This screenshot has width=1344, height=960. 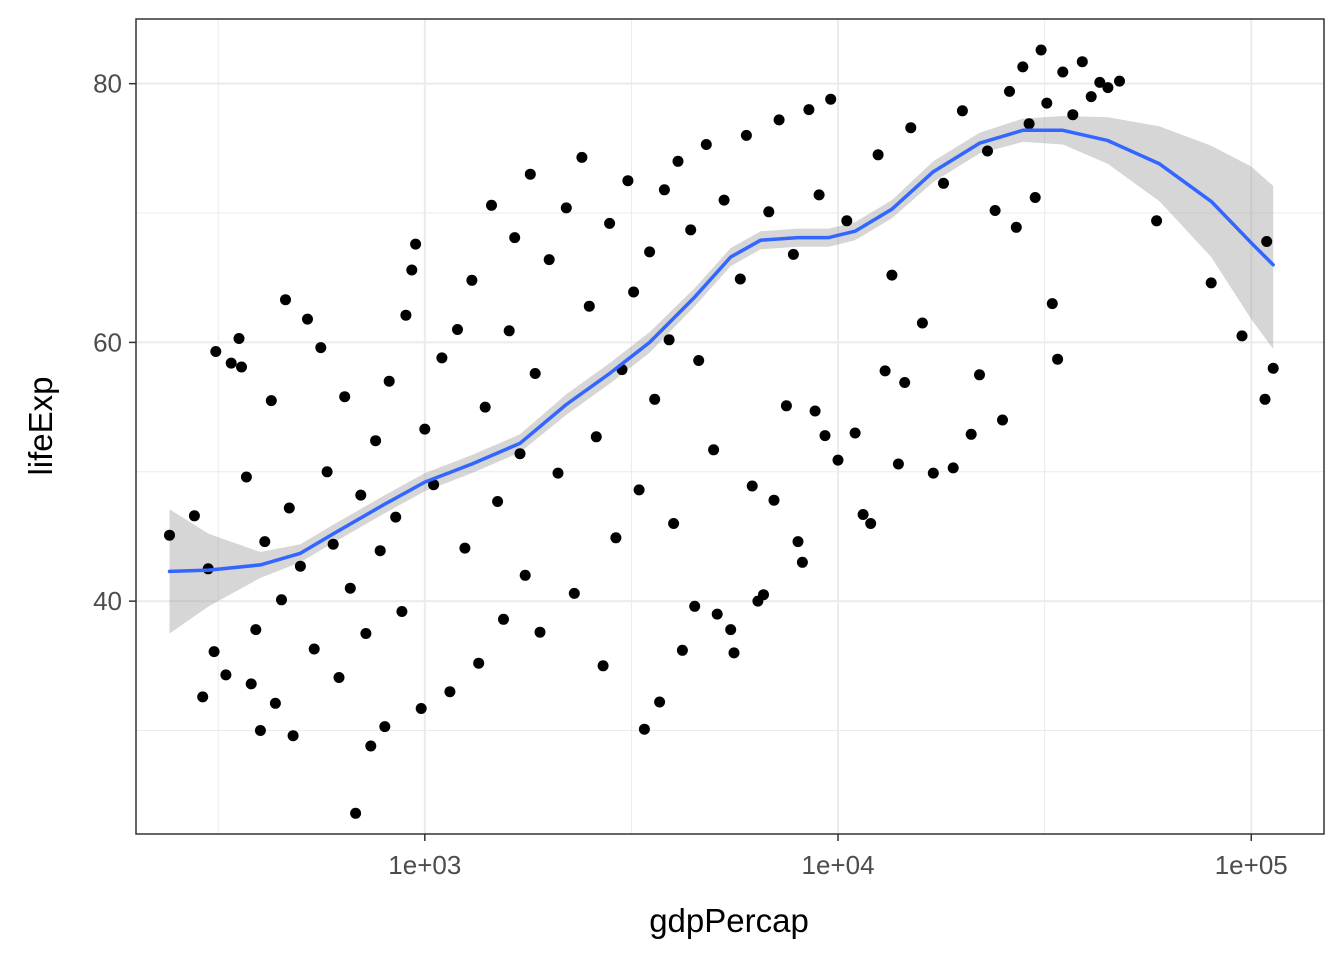 I want to click on y-axis-title: lifeExp, so click(x=40, y=425).